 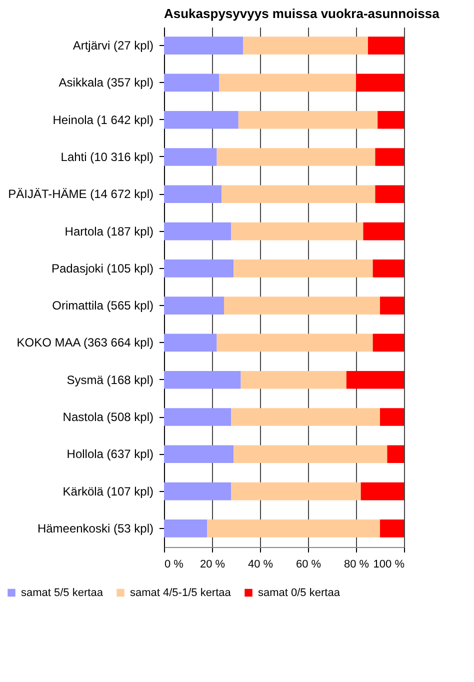 I want to click on chart-title: Asukaspysyvyys muissa vuokra-asunnoissa, so click(x=302, y=13).